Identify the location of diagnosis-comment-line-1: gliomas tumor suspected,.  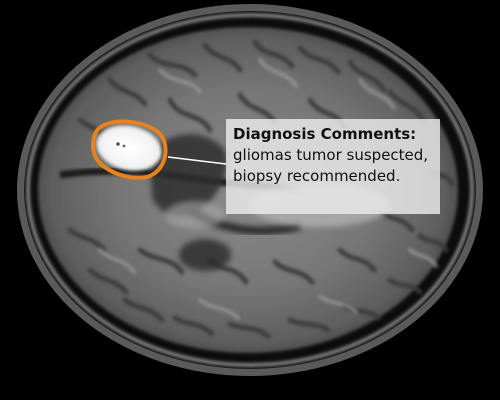
(331, 155).